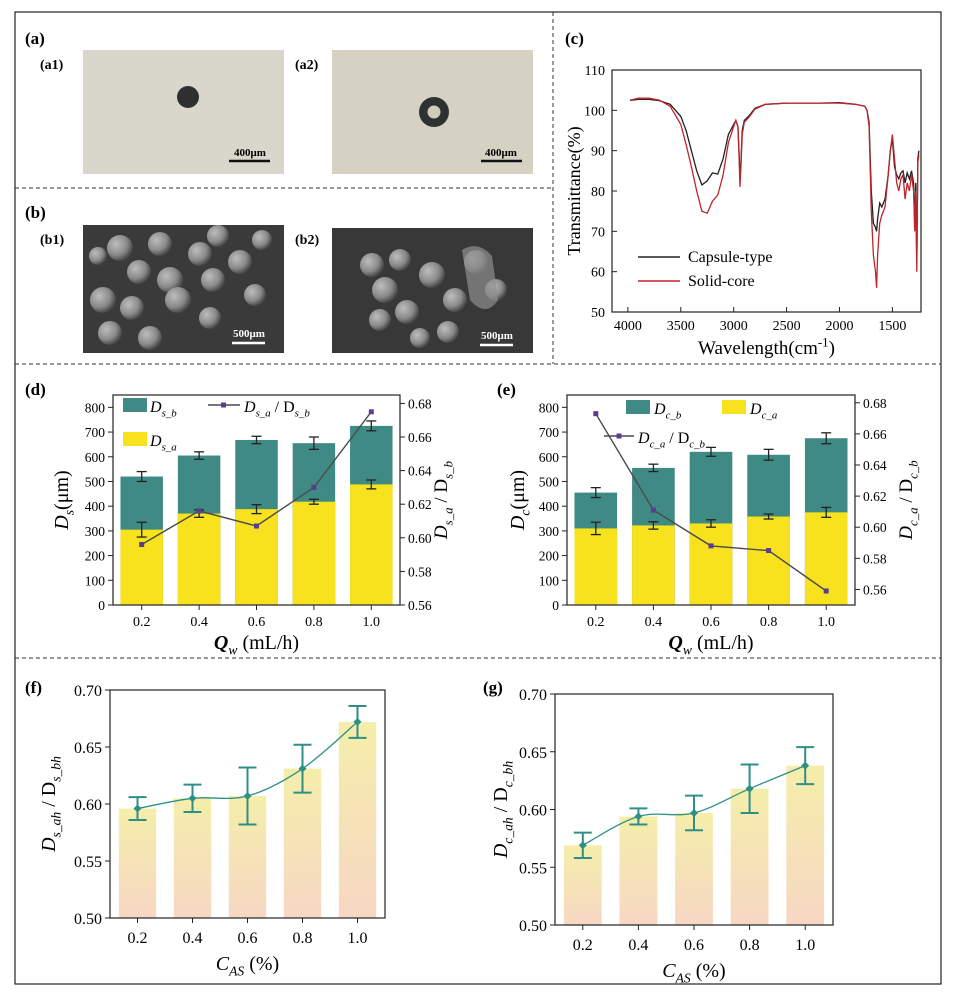 This screenshot has height=996, width=955. I want to click on legend-label: Ds_a, so click(163, 443).